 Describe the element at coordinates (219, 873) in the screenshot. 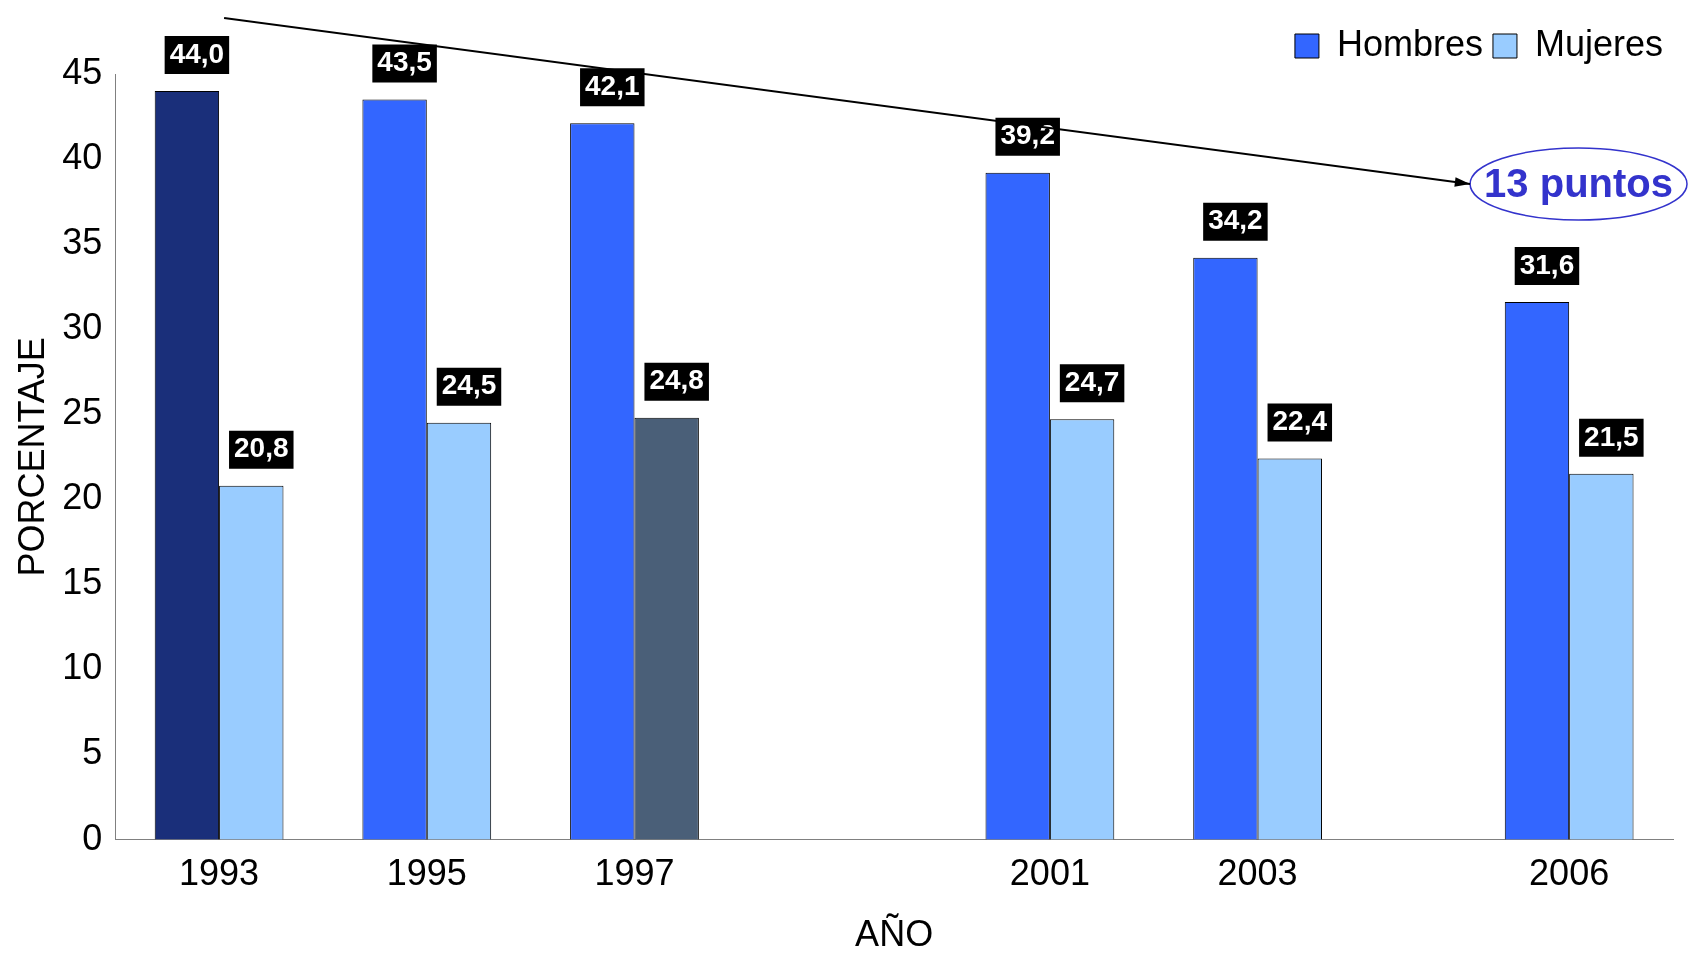

I see `x-tick-label: 1993` at that location.